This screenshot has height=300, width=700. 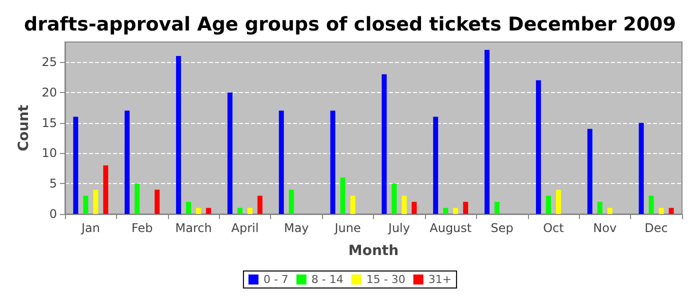 What do you see at coordinates (327, 279) in the screenshot?
I see `legend-label: 8 - 14` at bounding box center [327, 279].